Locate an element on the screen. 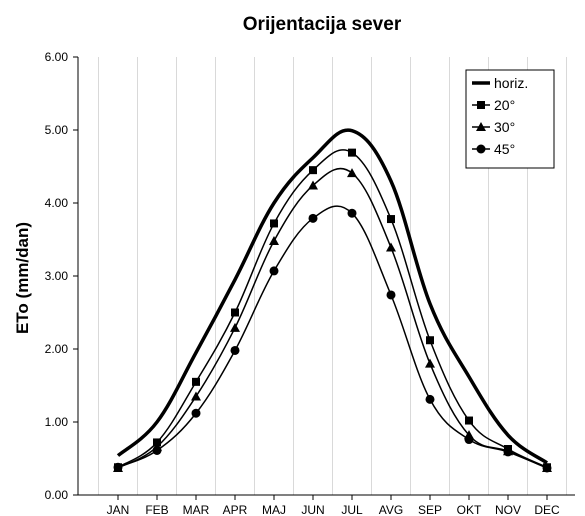 The image size is (585, 516). x-tick-label: JUN is located at coordinates (312, 509).